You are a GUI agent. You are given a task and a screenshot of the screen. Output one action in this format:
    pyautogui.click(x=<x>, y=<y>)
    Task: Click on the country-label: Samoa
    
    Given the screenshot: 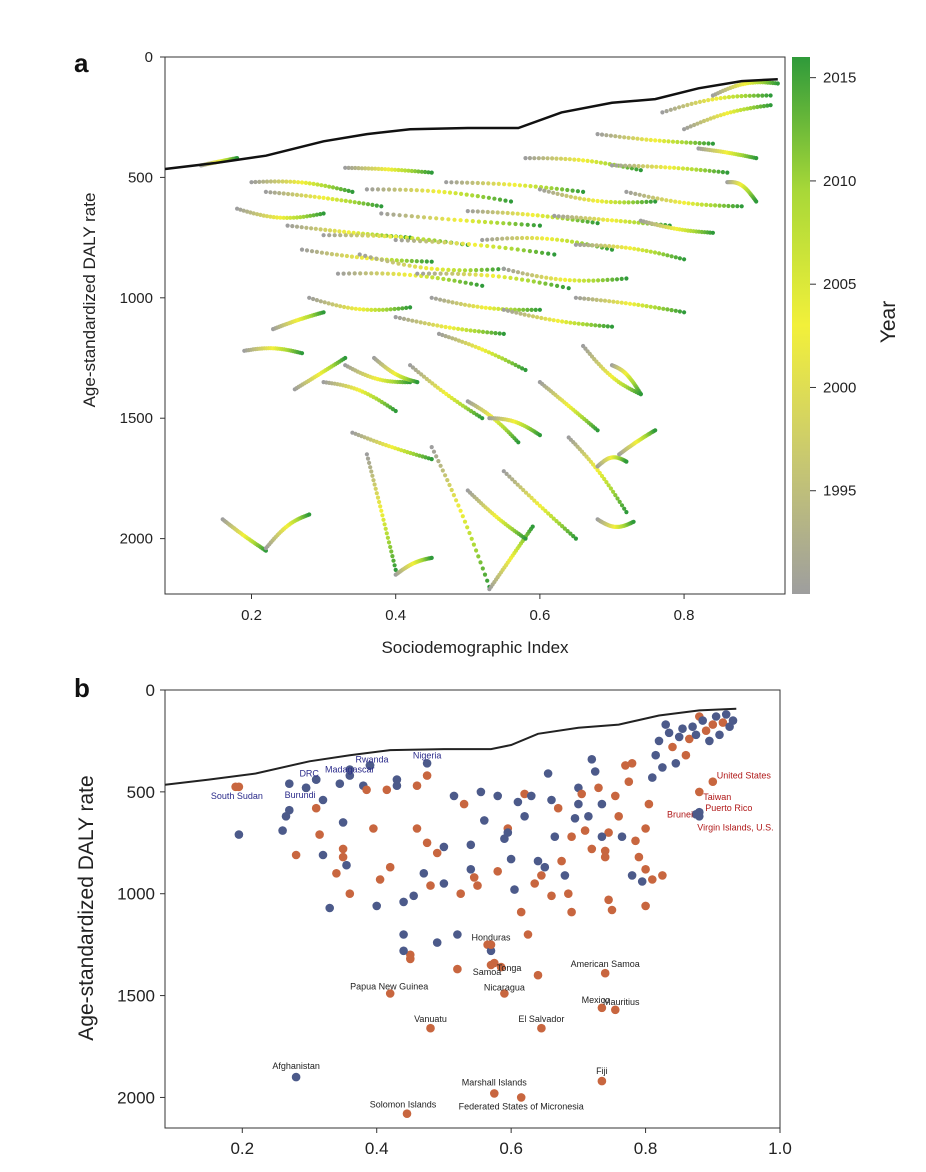 What is the action you would take?
    pyautogui.click(x=487, y=972)
    